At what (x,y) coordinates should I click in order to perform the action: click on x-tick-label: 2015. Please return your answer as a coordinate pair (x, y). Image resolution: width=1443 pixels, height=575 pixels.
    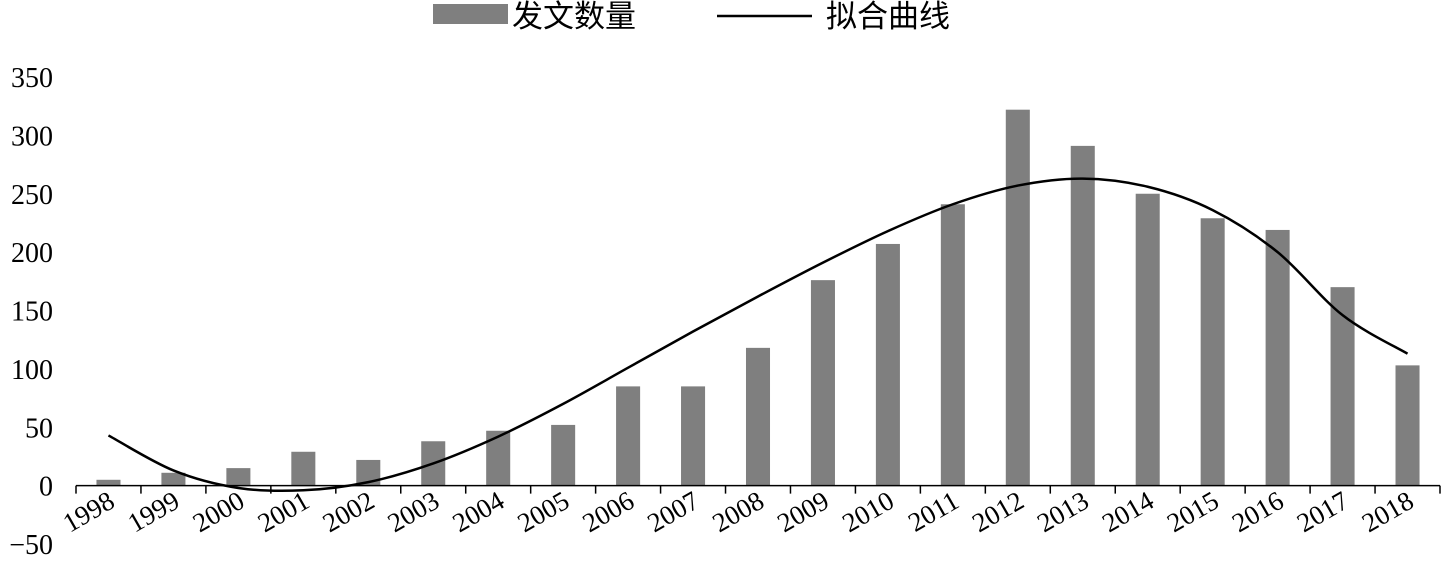
    Looking at the image, I should click on (1193, 511).